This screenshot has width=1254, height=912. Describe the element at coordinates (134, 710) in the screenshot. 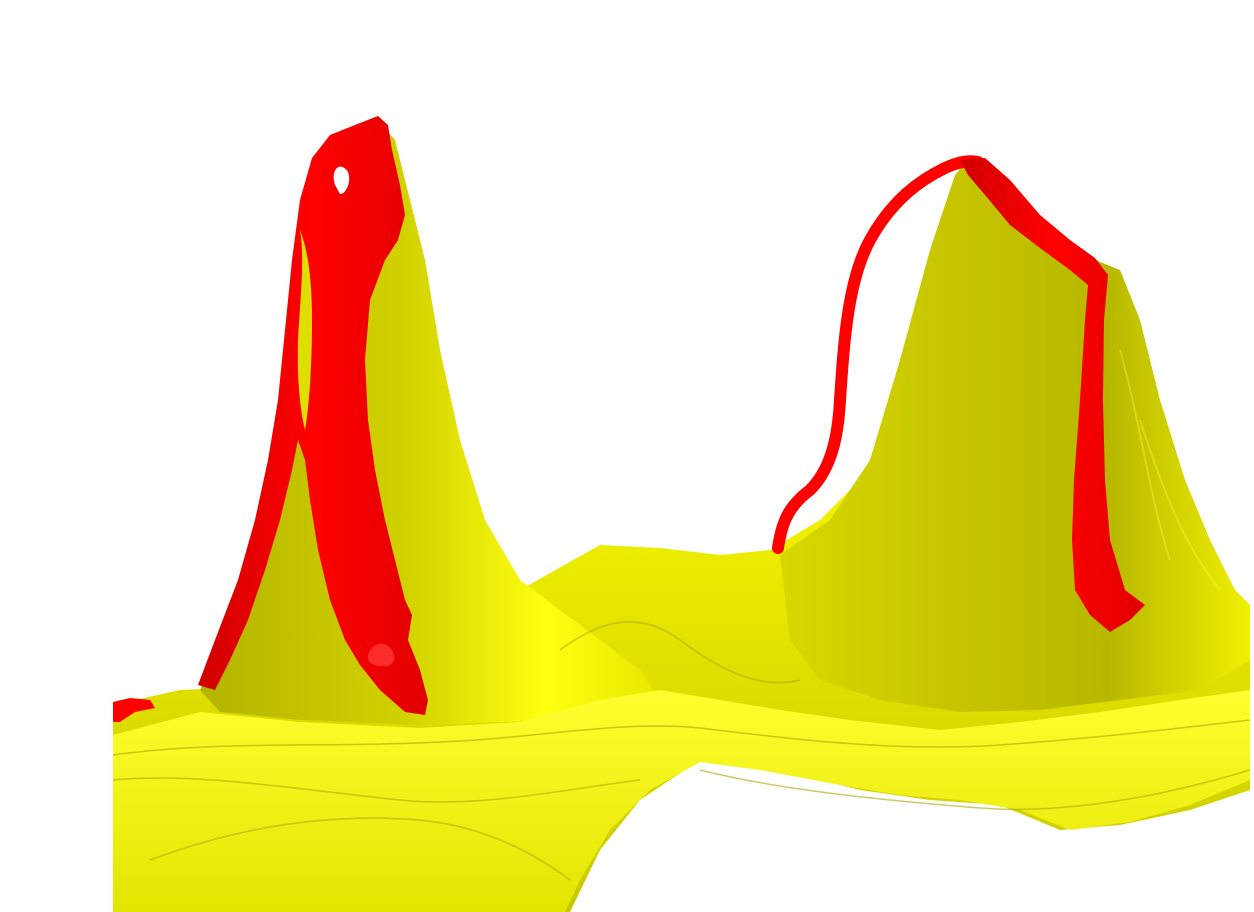

I see `left-edge-red-patch` at that location.